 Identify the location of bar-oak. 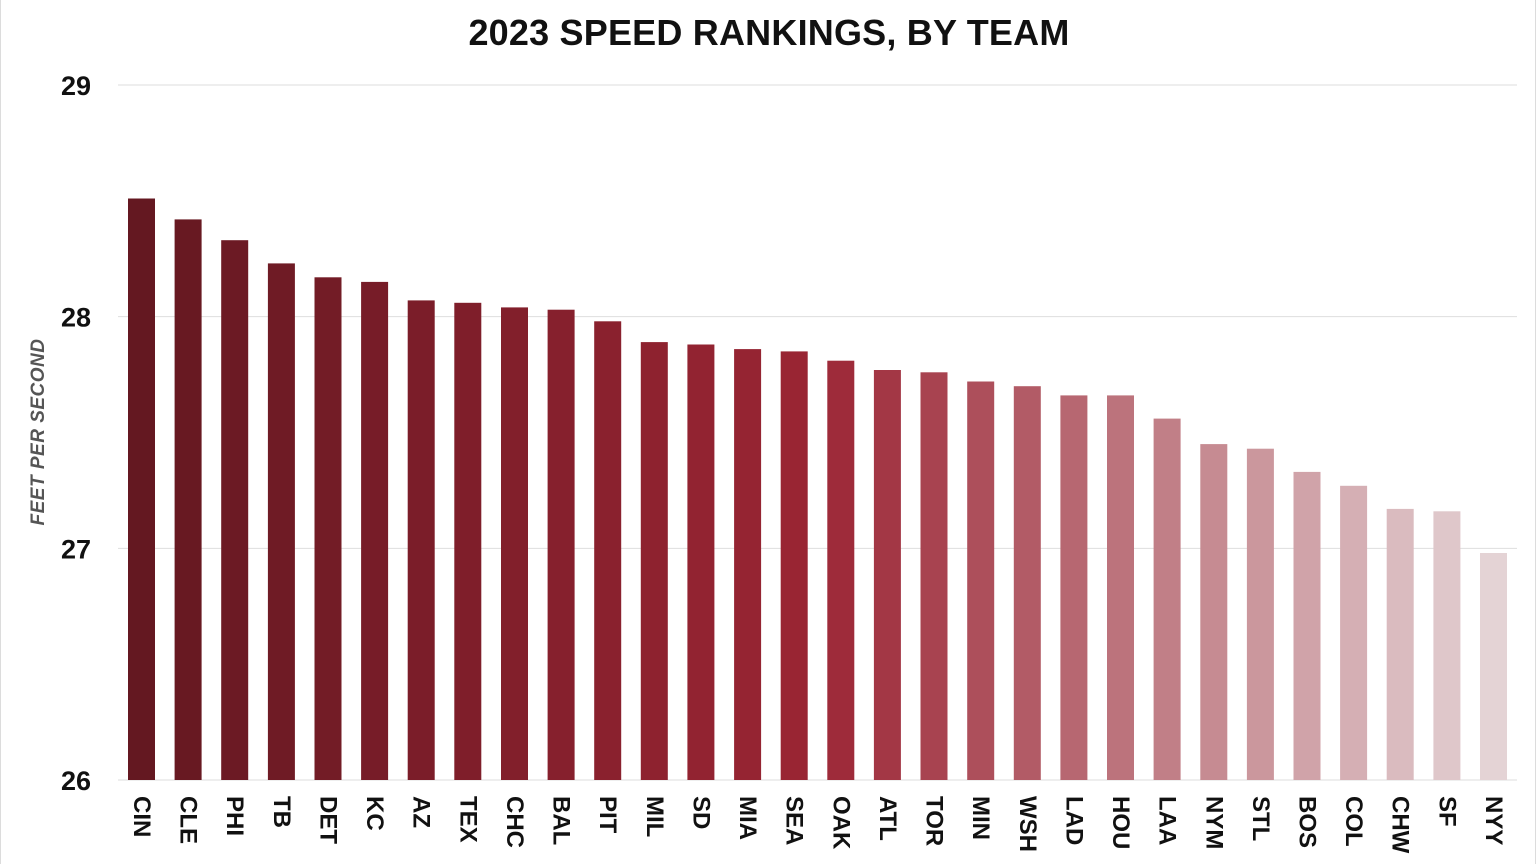
(841, 570).